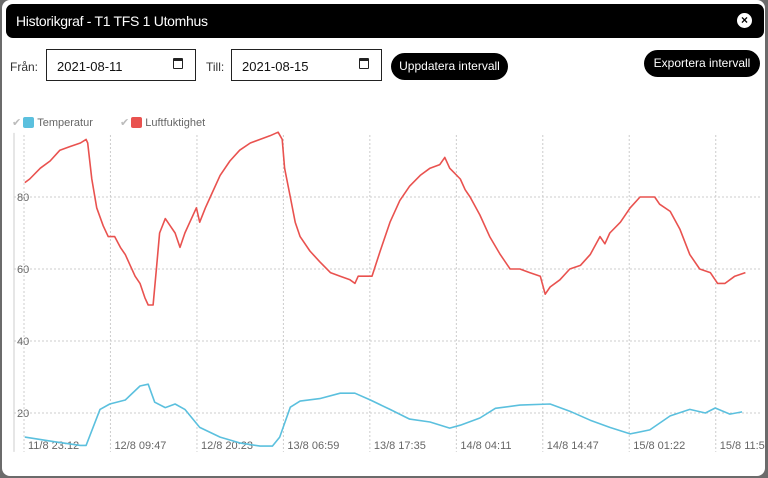  What do you see at coordinates (400, 446) in the screenshot?
I see `x-tick-label: 13/8 17:35` at bounding box center [400, 446].